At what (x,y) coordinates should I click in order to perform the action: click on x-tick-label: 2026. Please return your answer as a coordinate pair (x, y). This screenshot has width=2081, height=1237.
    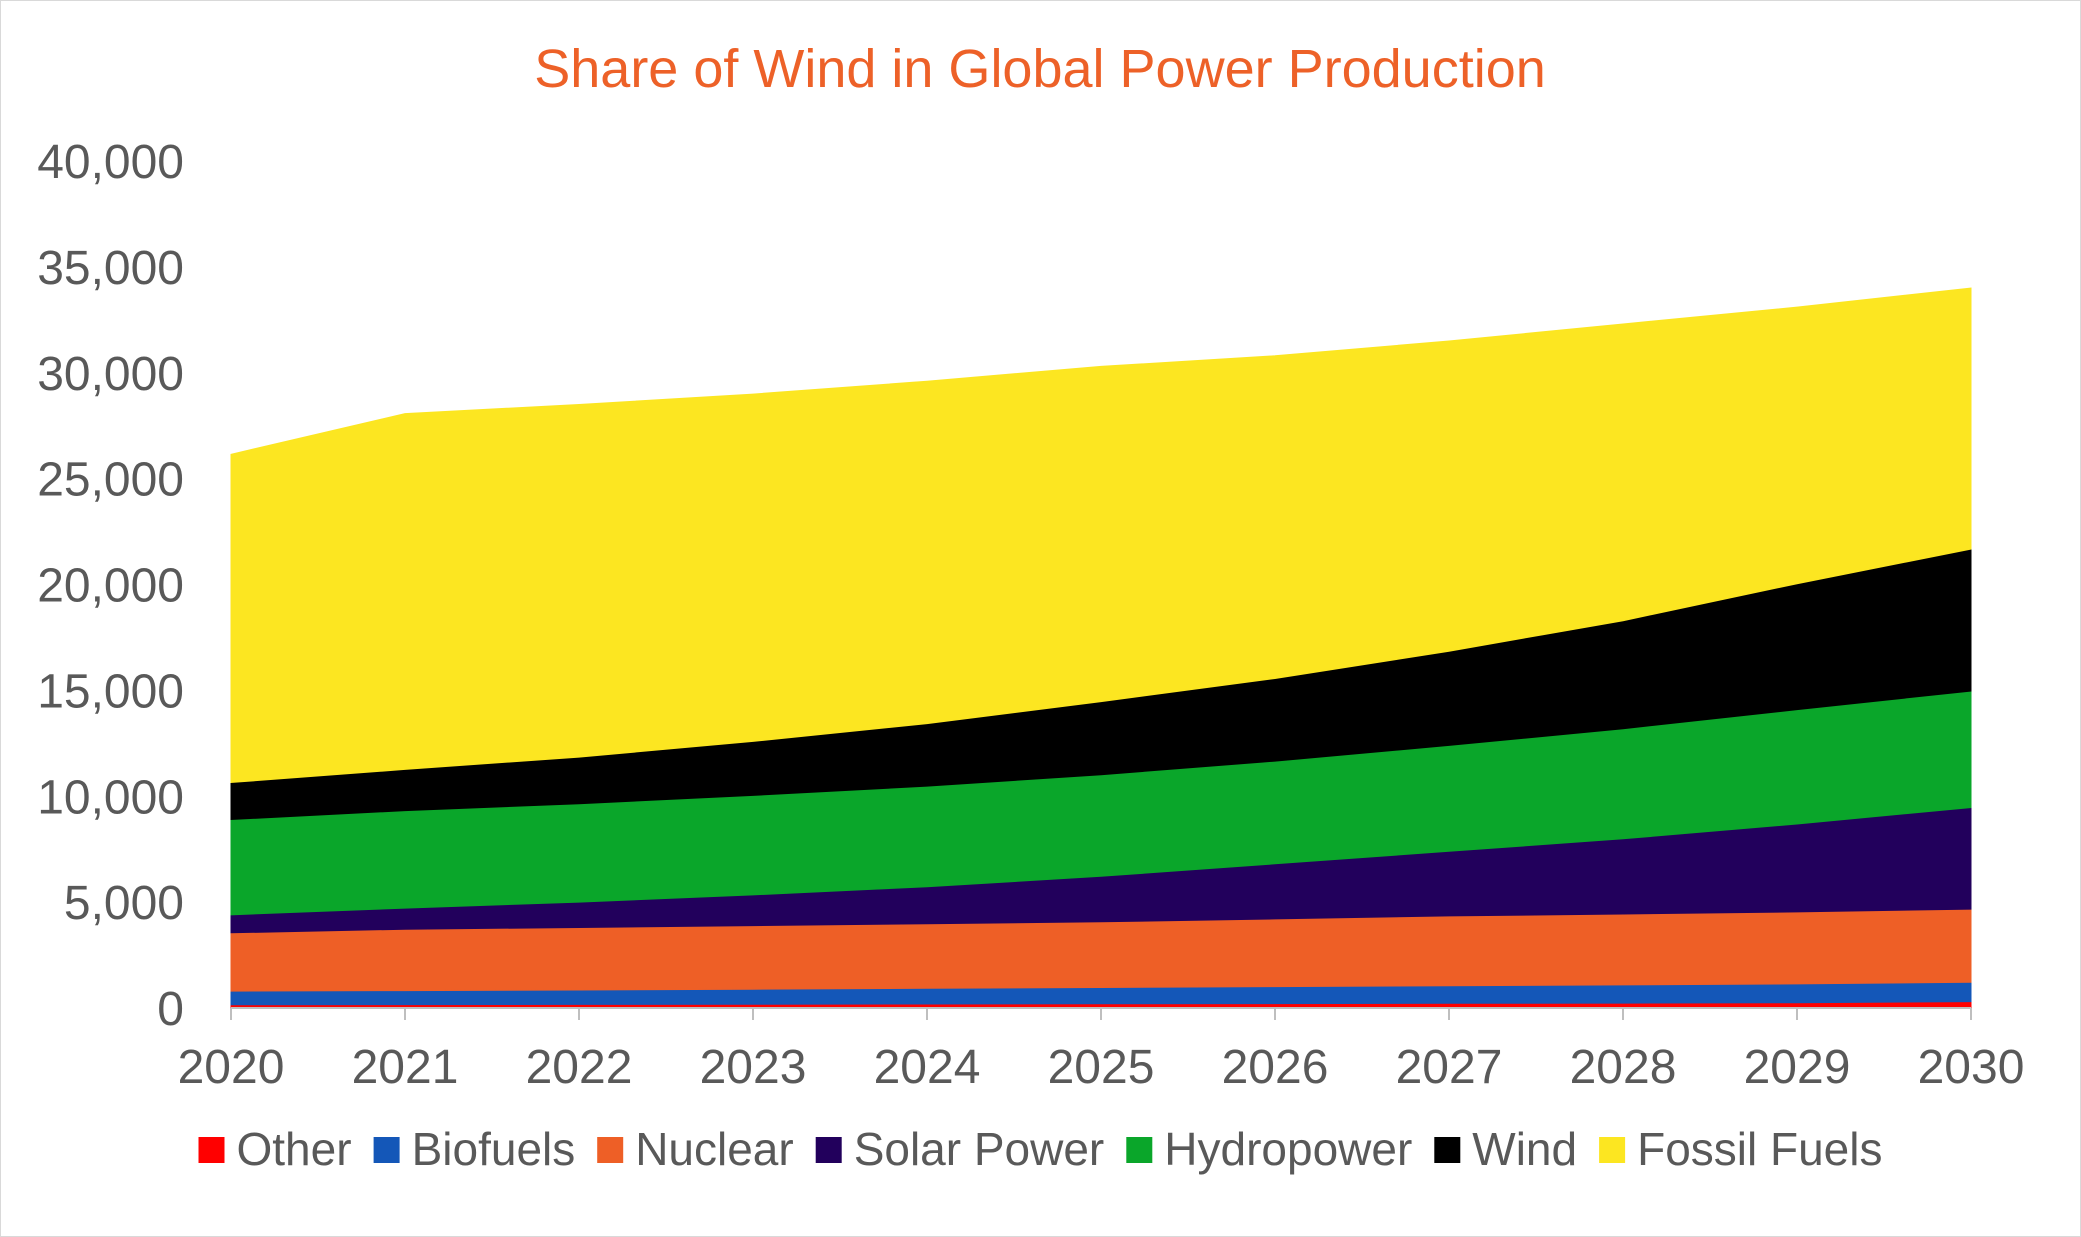
    Looking at the image, I should click on (1275, 1067).